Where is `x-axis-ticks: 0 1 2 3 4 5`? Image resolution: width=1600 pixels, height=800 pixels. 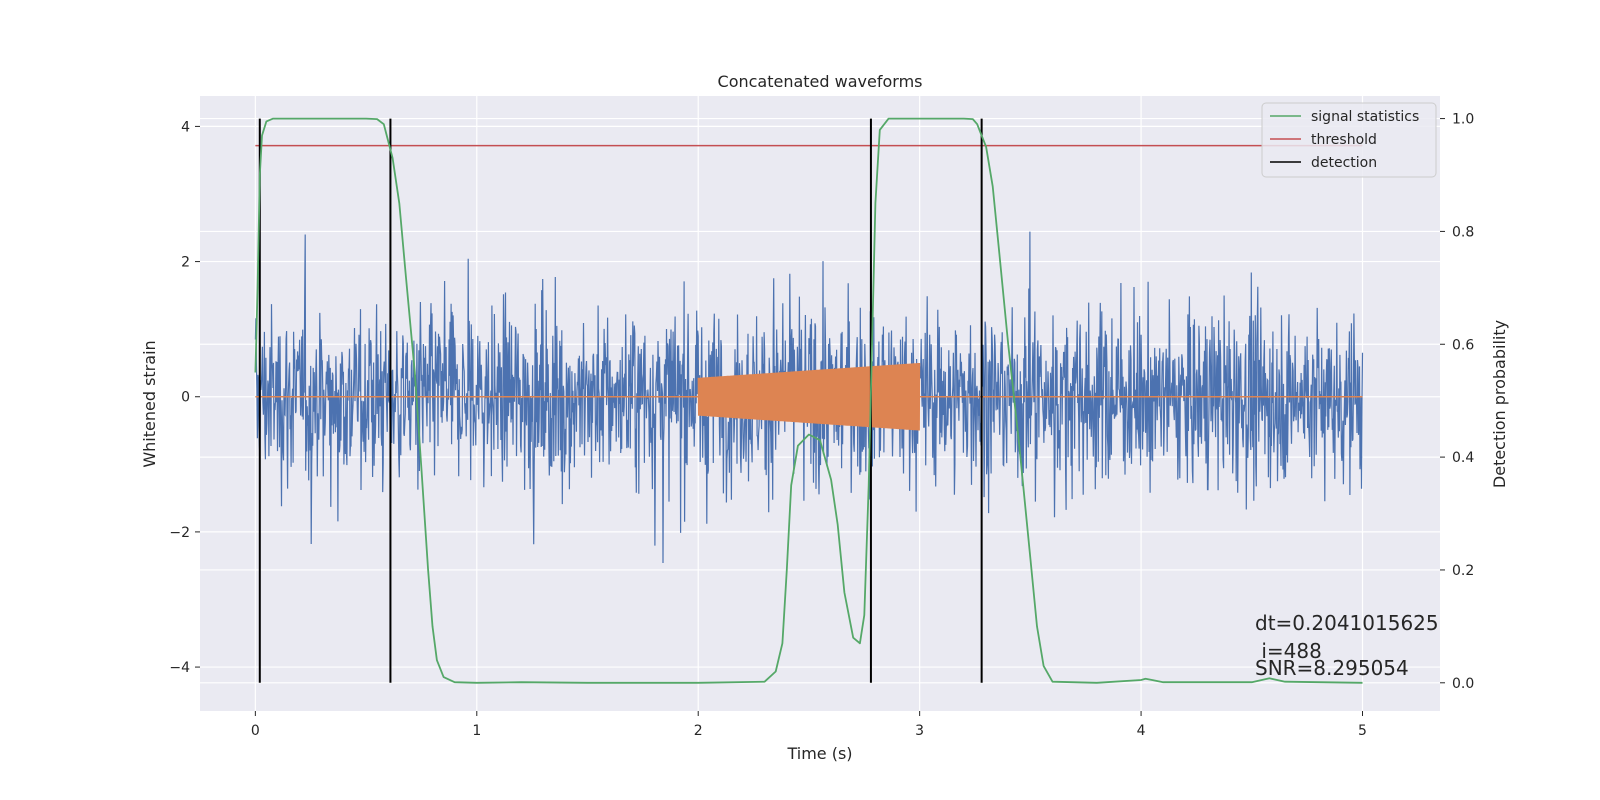 x-axis-ticks: 0 1 2 3 4 5 is located at coordinates (809, 725).